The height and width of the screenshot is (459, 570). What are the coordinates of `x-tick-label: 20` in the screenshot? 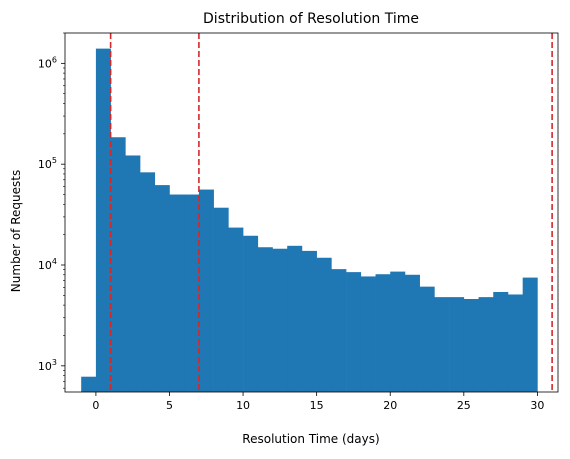 It's located at (390, 405).